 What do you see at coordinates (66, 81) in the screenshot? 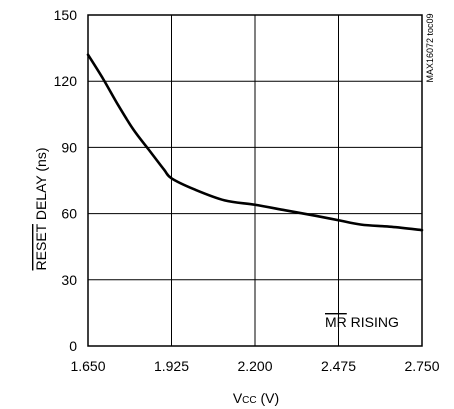
I see `y-tick-label: 120` at bounding box center [66, 81].